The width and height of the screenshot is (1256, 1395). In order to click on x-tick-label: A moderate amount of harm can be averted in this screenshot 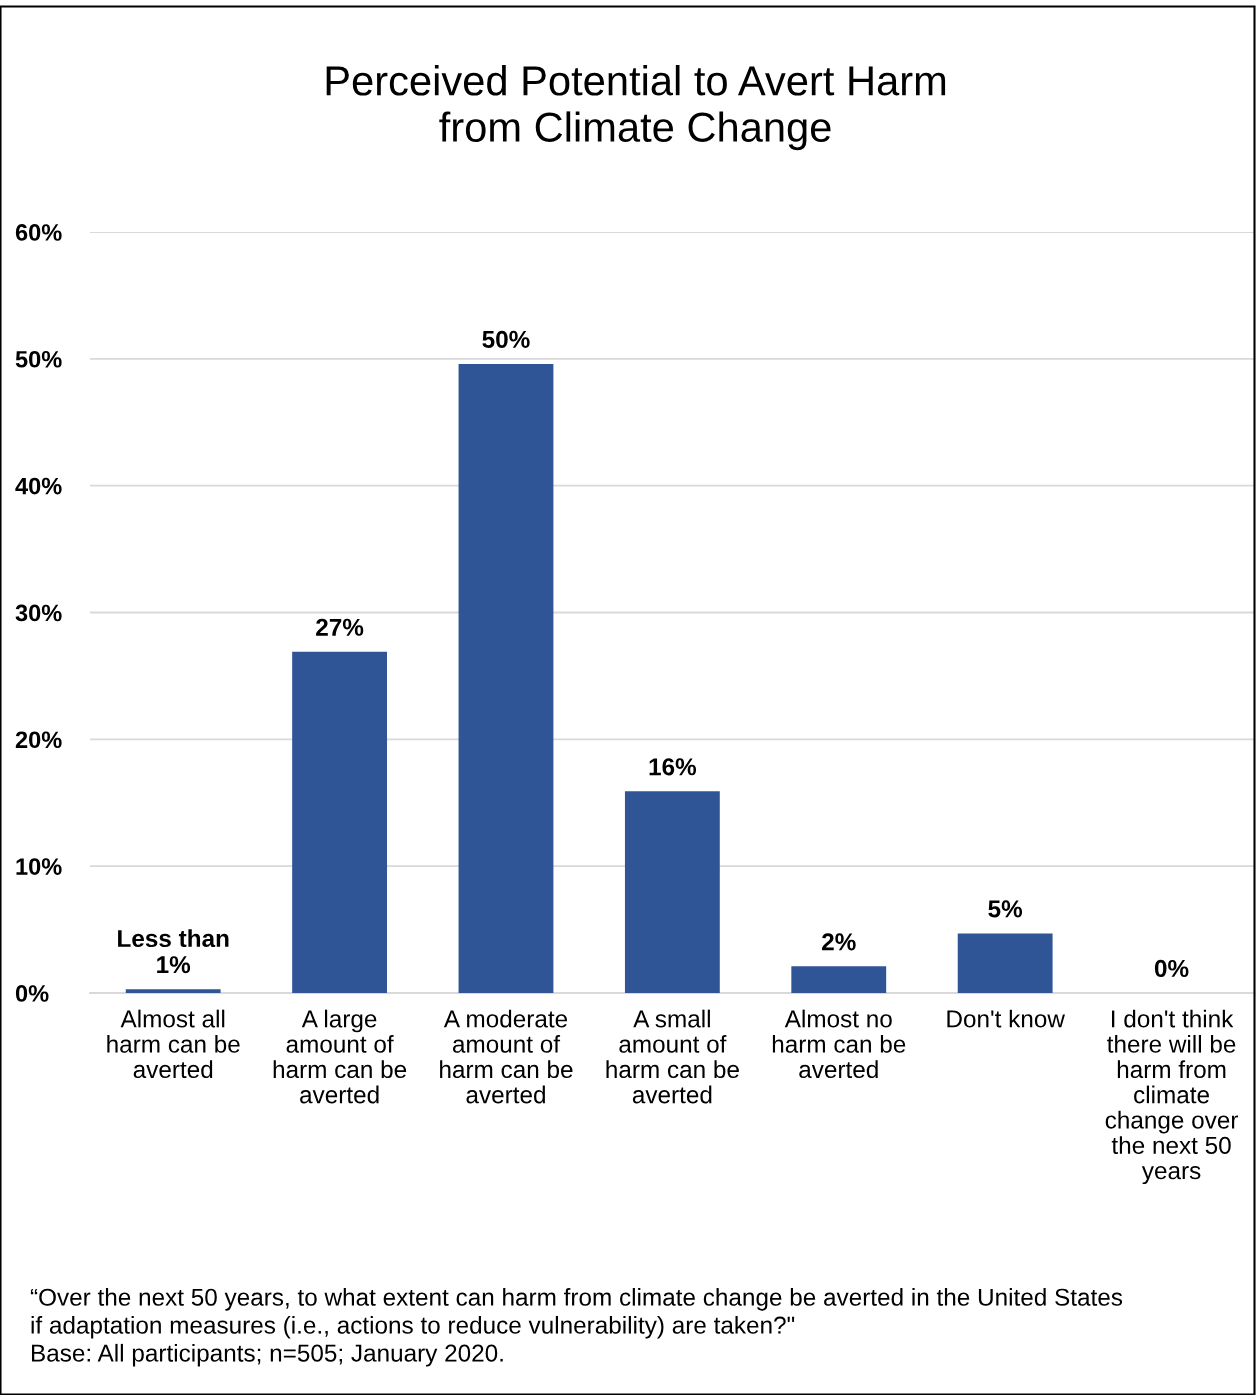, I will do `click(506, 1056)`.